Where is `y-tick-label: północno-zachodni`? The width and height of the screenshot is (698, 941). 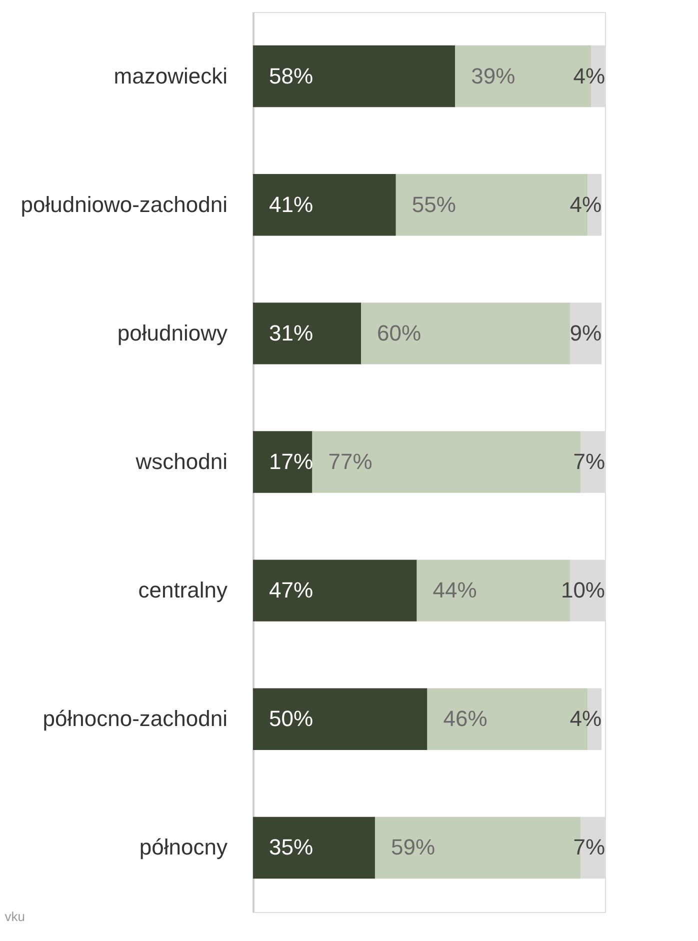 y-tick-label: północno-zachodni is located at coordinates (135, 719).